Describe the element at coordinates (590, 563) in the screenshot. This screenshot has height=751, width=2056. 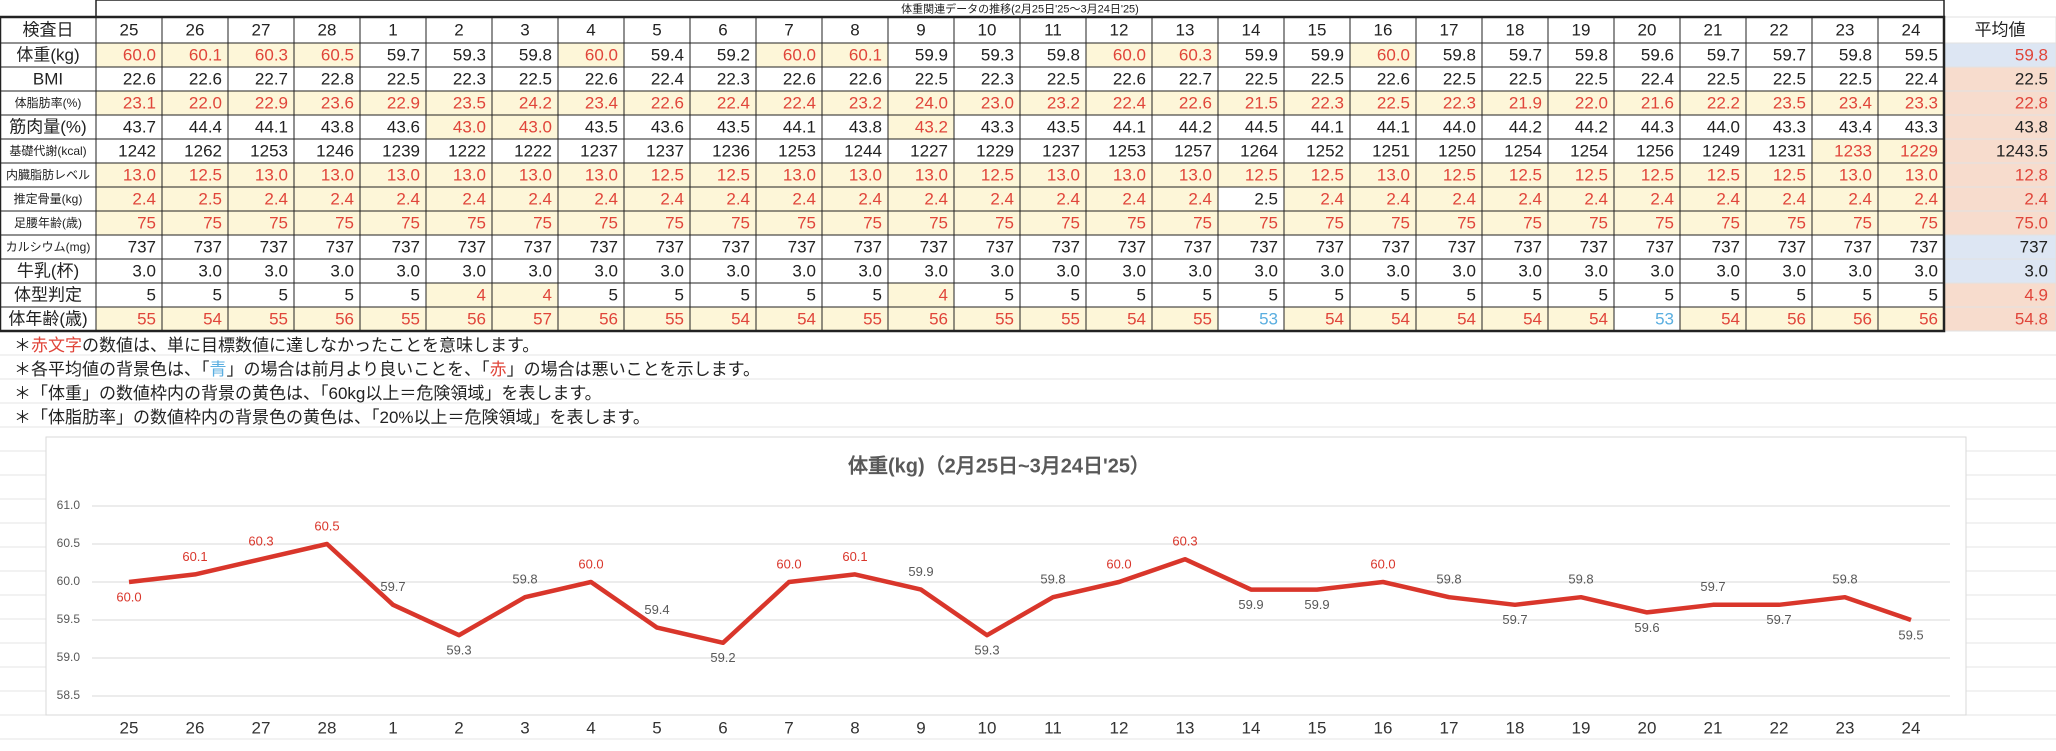
I see `data-label: 60.0` at that location.